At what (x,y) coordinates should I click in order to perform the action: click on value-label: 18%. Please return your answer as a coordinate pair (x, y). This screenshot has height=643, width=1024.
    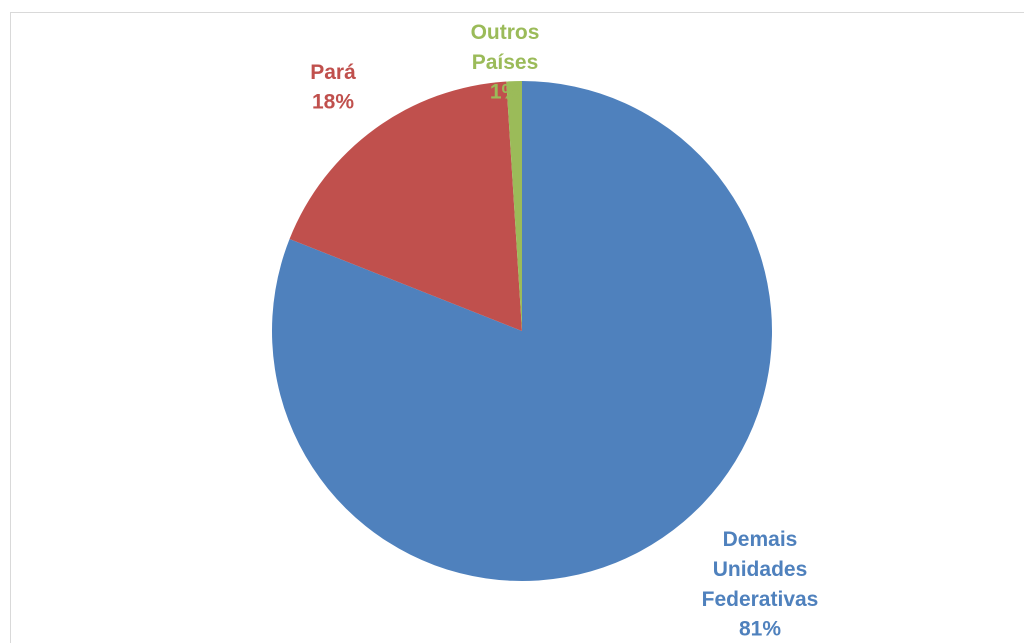
    Looking at the image, I should click on (333, 102).